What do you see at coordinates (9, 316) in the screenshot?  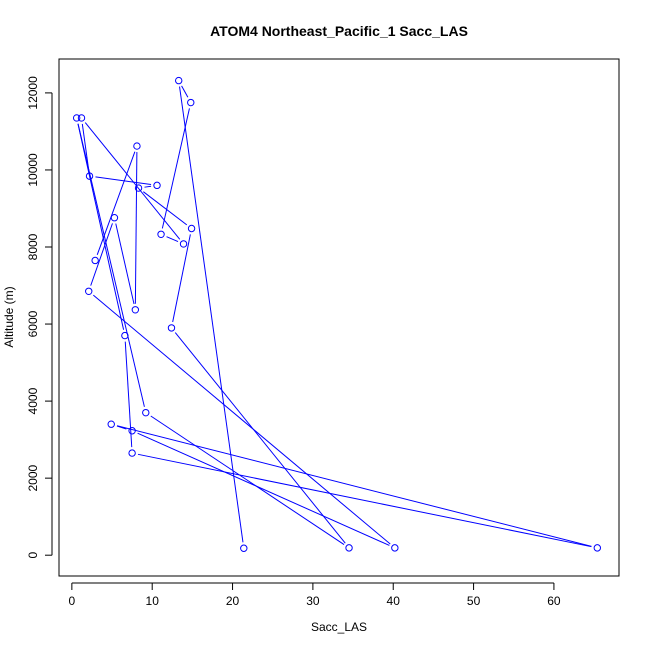 I see `y-axis-label: Altitude (m)` at bounding box center [9, 316].